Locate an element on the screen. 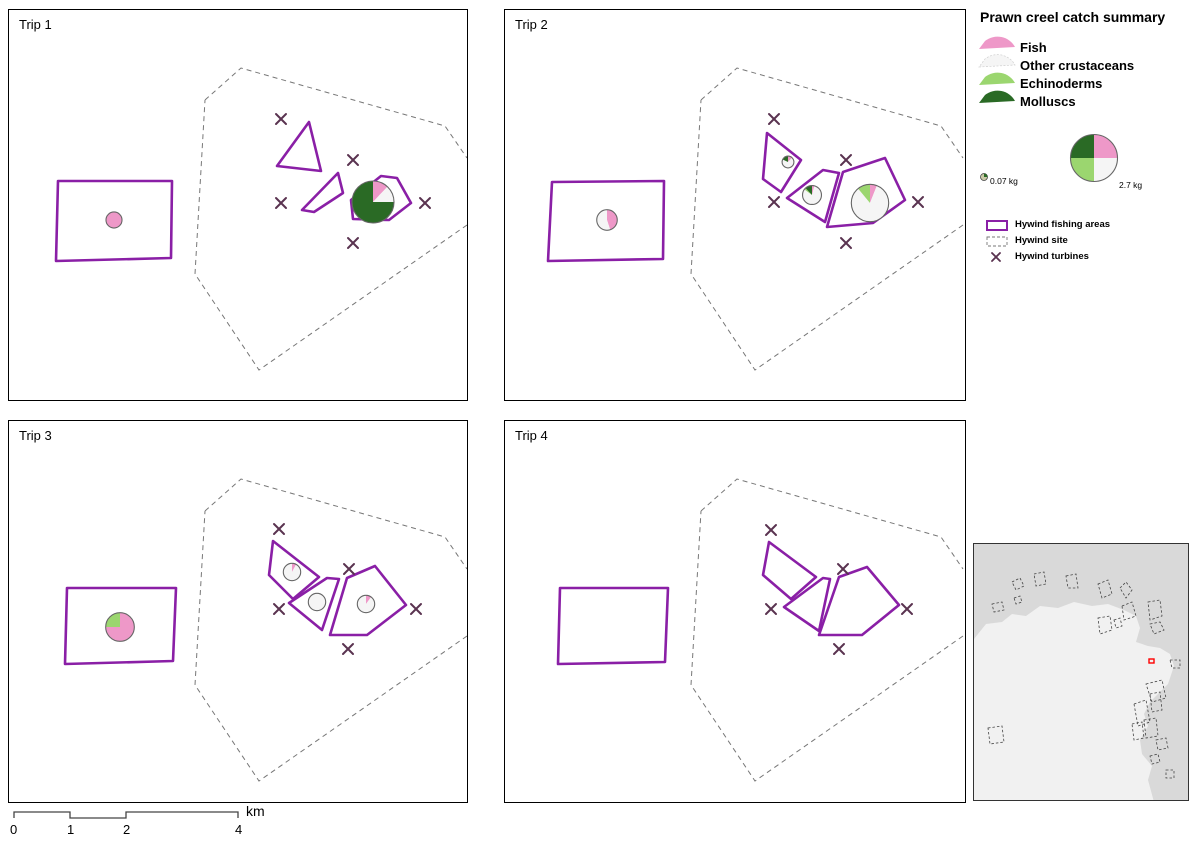 Image resolution: width=1197 pixels, height=845 pixels. turbines-label: Hywind turbines is located at coordinates (1052, 256).